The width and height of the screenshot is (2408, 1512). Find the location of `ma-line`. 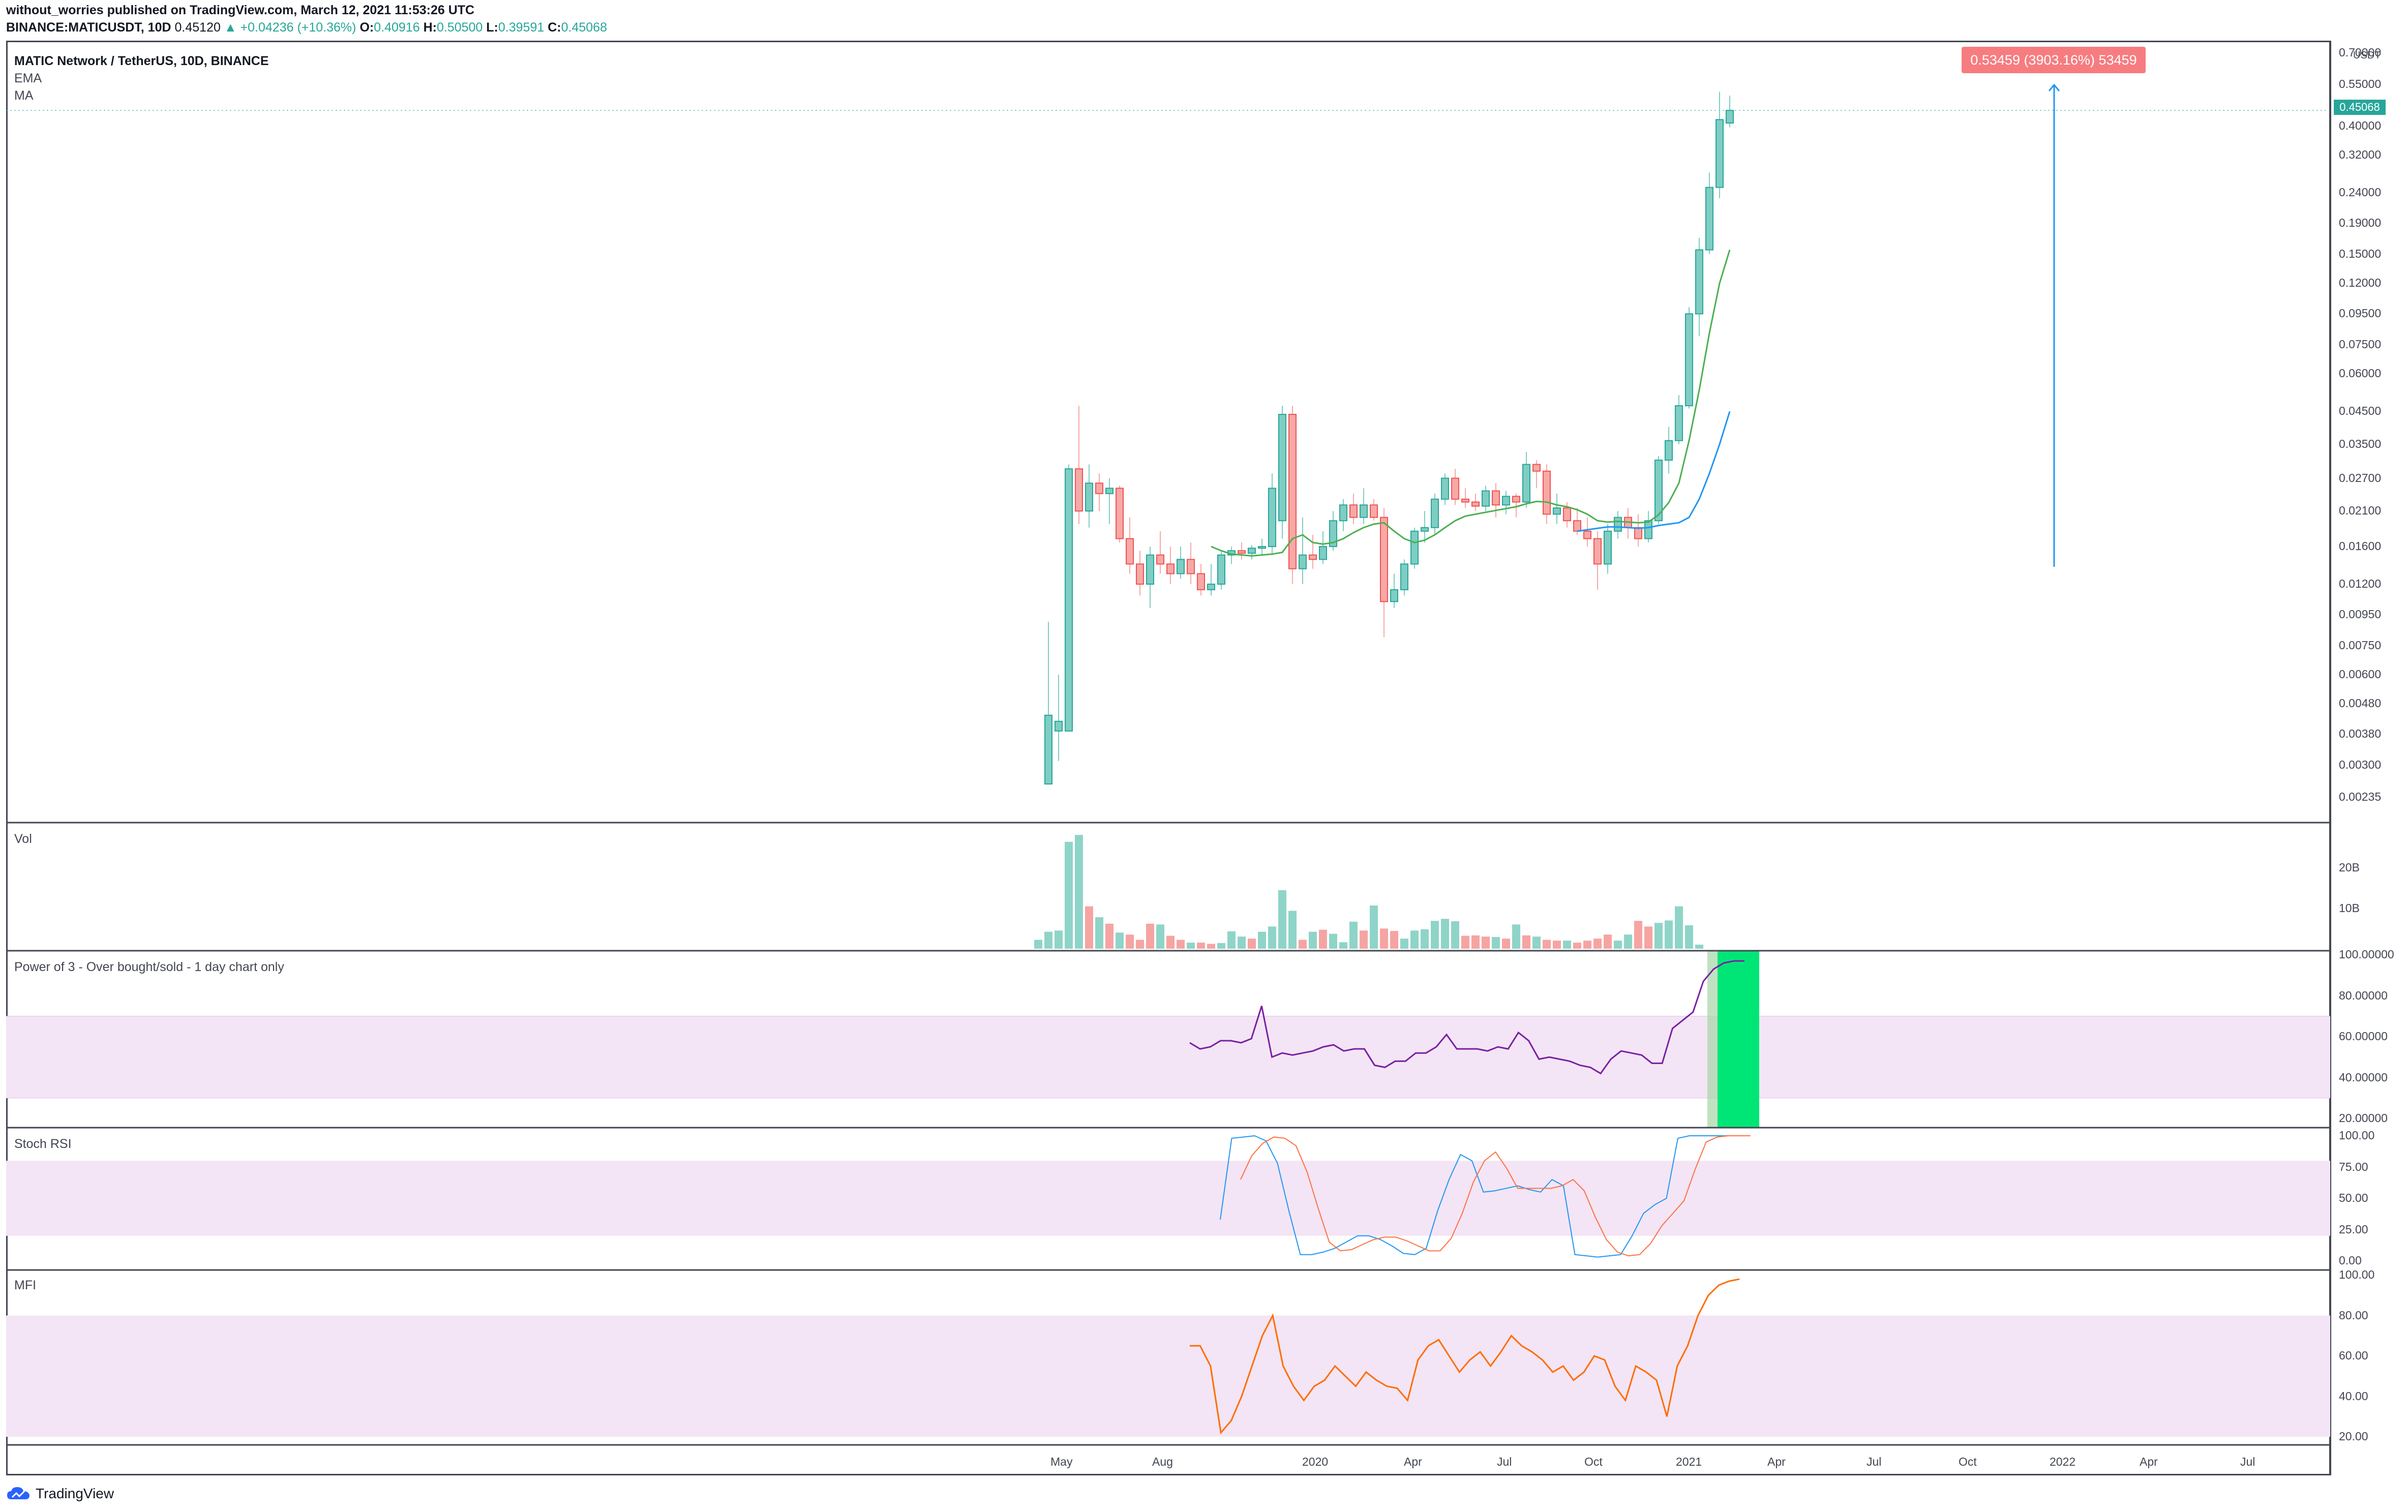

ma-line is located at coordinates (1654, 471).